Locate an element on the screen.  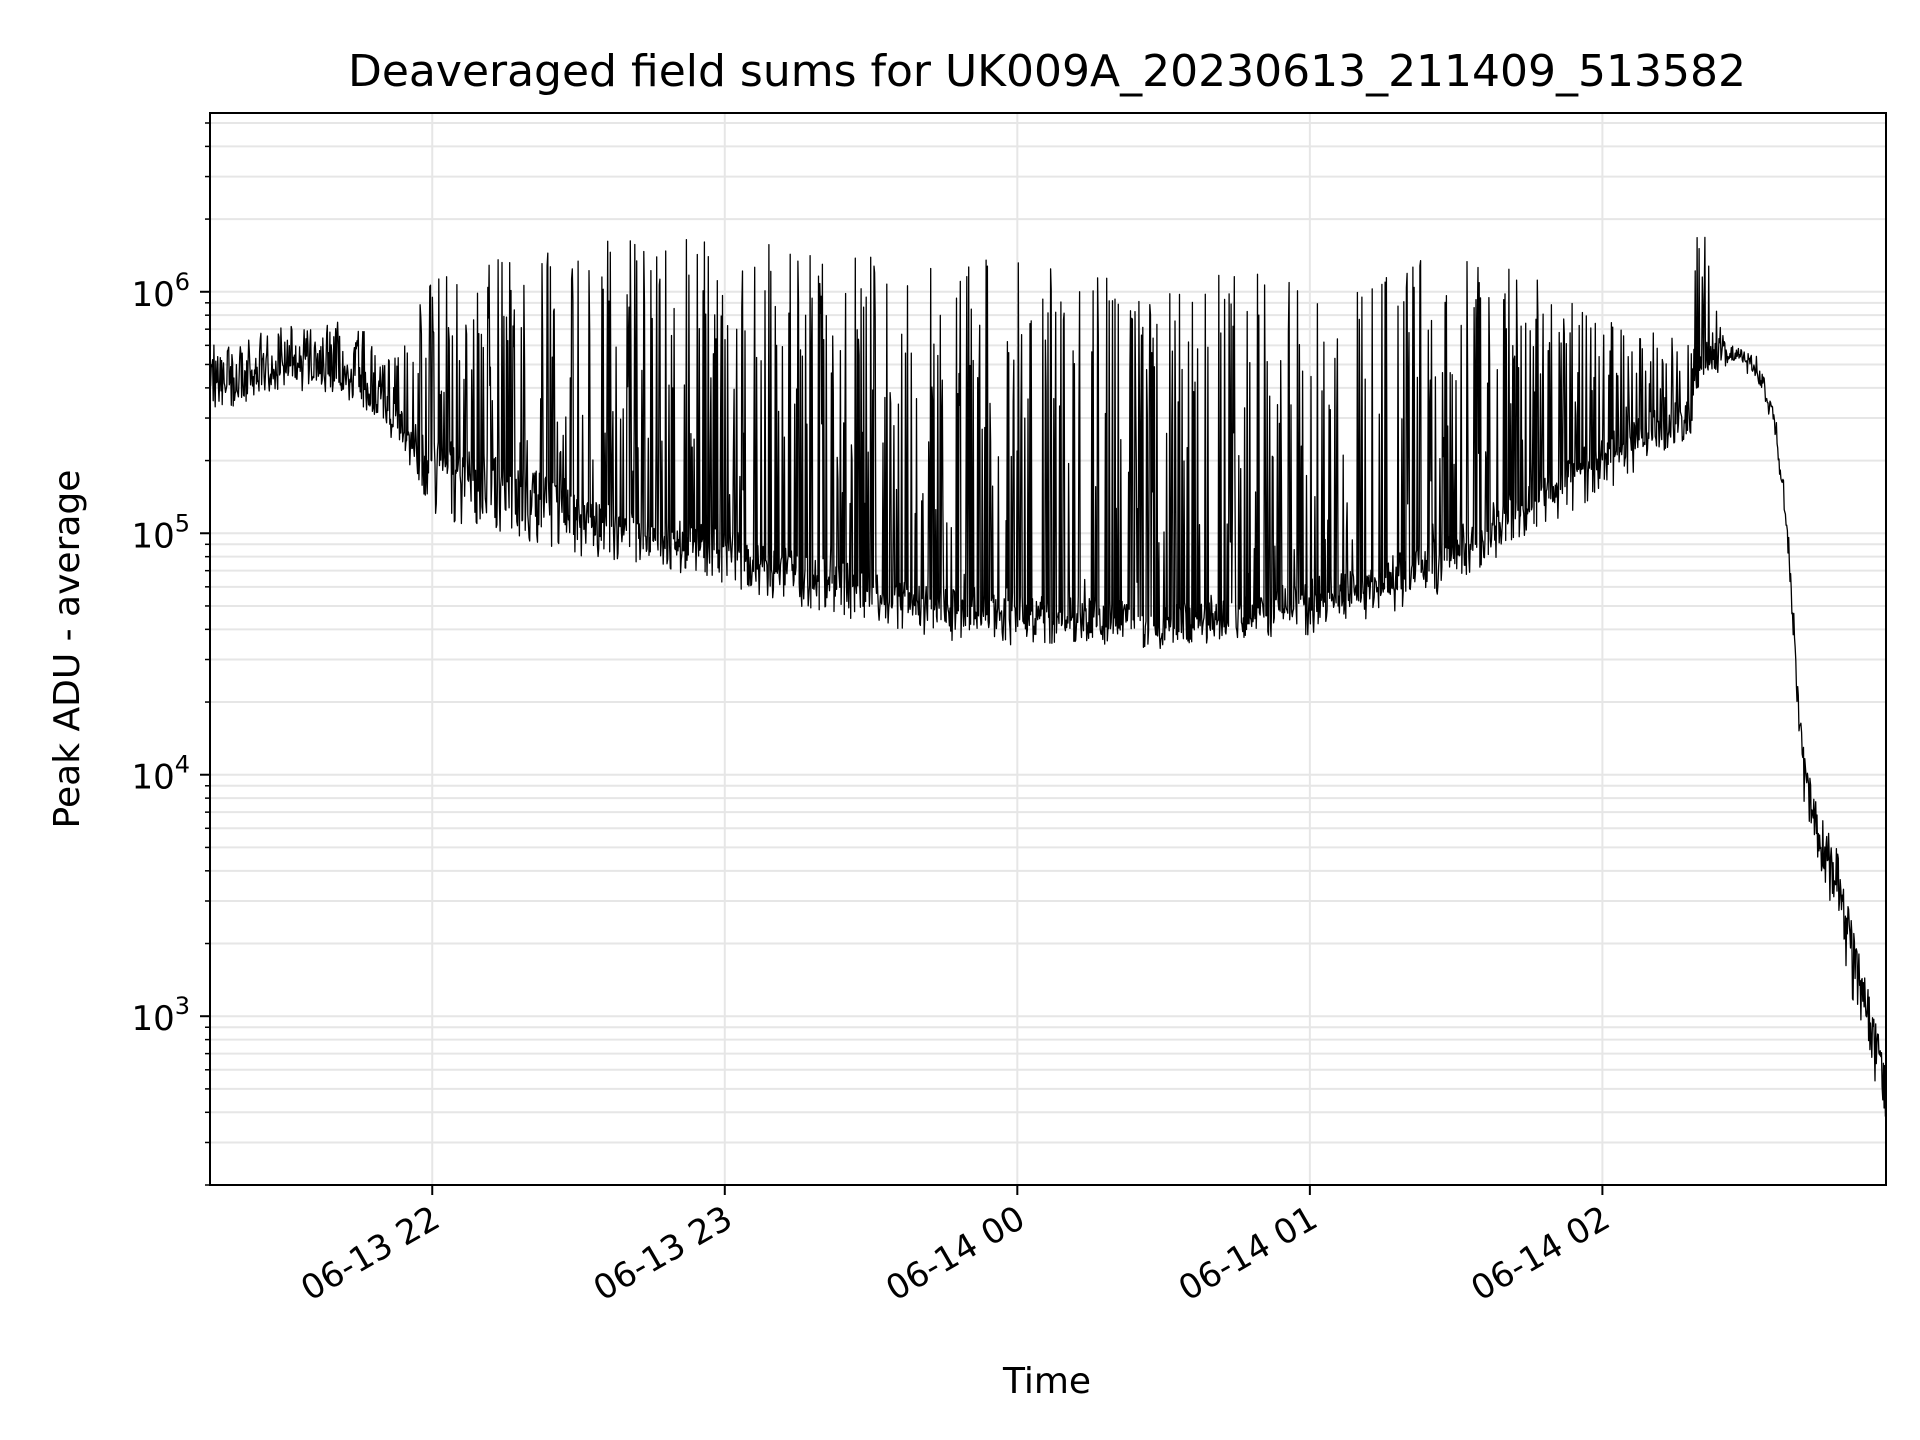
y-tick-label: 10³ is located at coordinates (160, 1015).